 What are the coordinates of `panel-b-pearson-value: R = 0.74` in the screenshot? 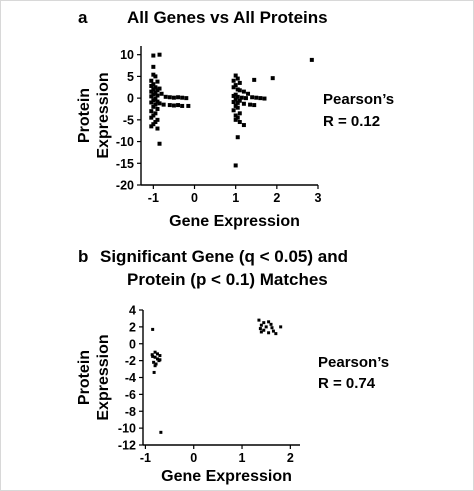 It's located at (347, 383).